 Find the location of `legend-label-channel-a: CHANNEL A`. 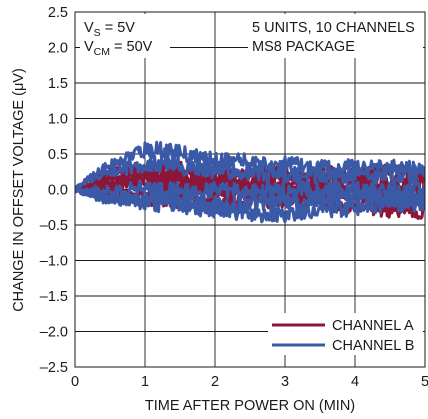

legend-label-channel-a: CHANNEL A is located at coordinates (373, 326).